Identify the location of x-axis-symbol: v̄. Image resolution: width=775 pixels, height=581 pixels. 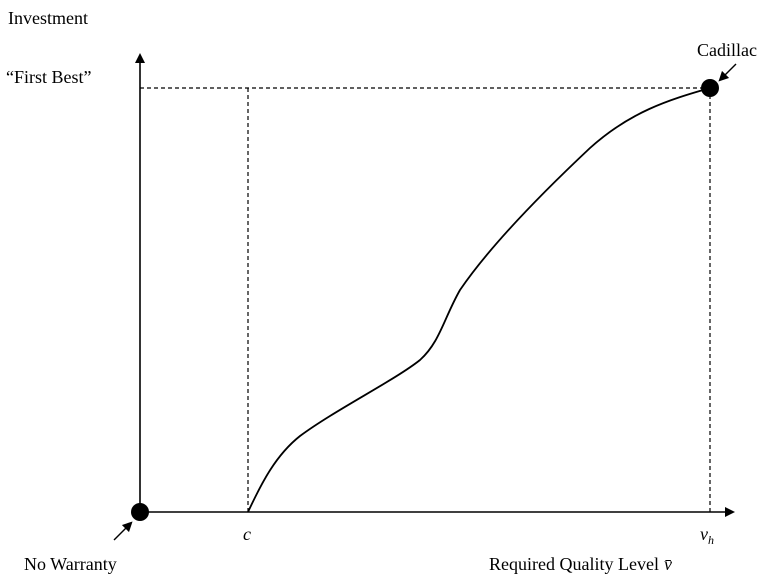
(668, 564).